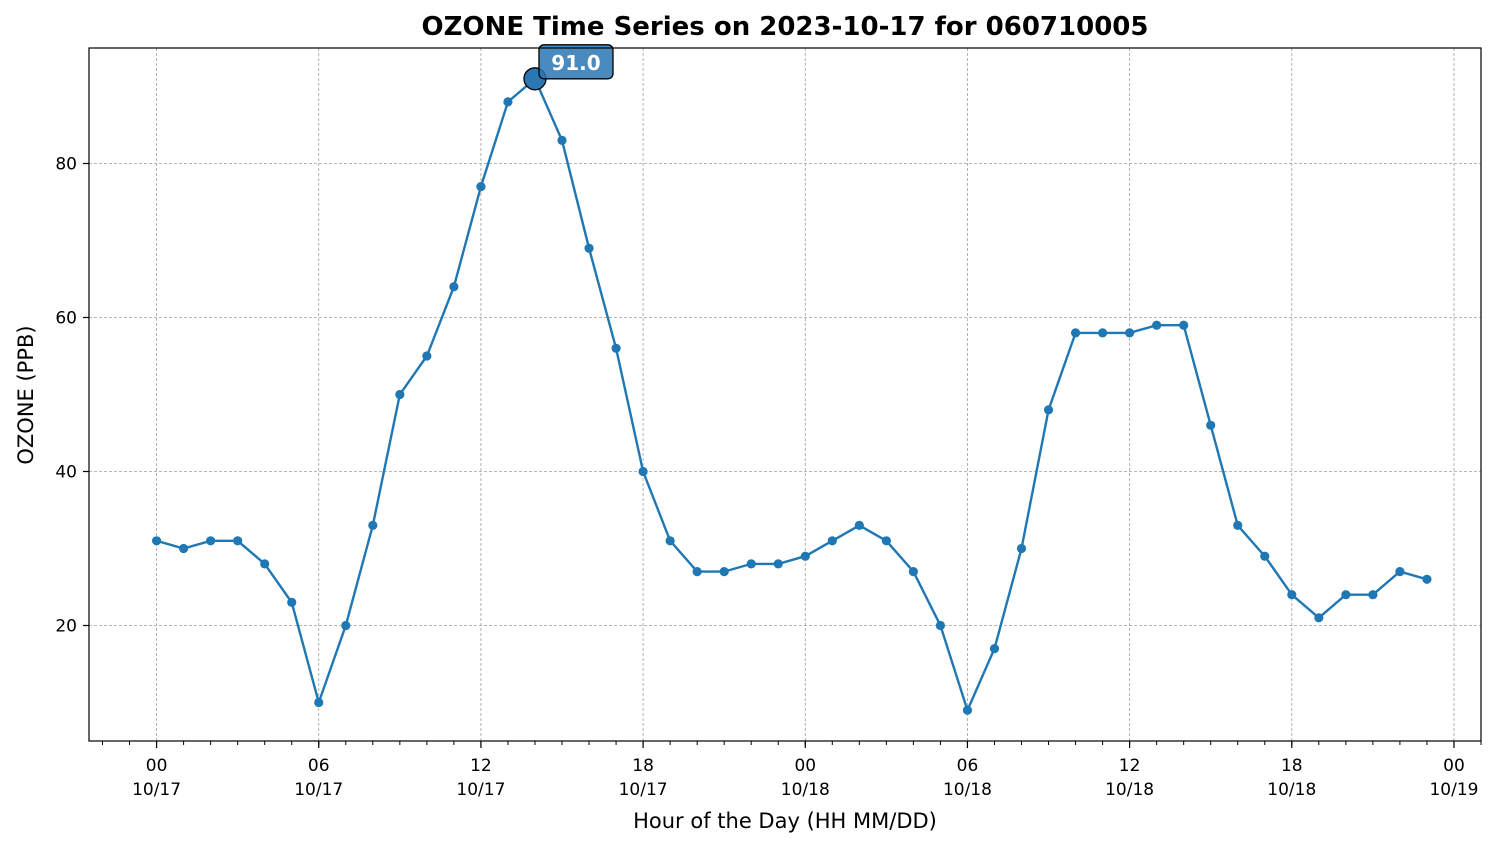 This screenshot has width=1498, height=847. I want to click on y-tick-label: 80, so click(66, 165).